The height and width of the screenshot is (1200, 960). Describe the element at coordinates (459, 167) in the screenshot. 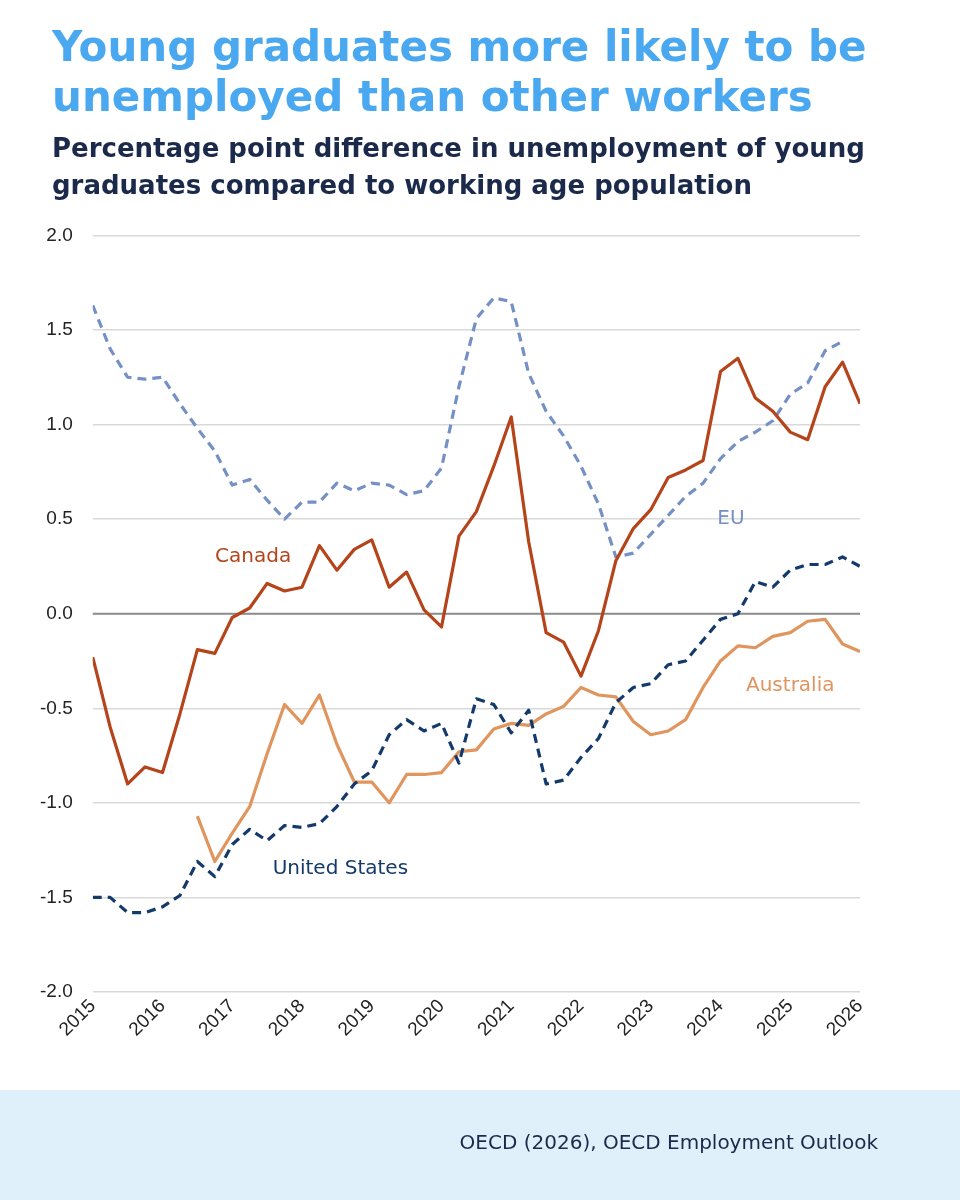

I see `chart-subtitle: Percentage point difference in unemployment of young graduates compared to working age population` at that location.